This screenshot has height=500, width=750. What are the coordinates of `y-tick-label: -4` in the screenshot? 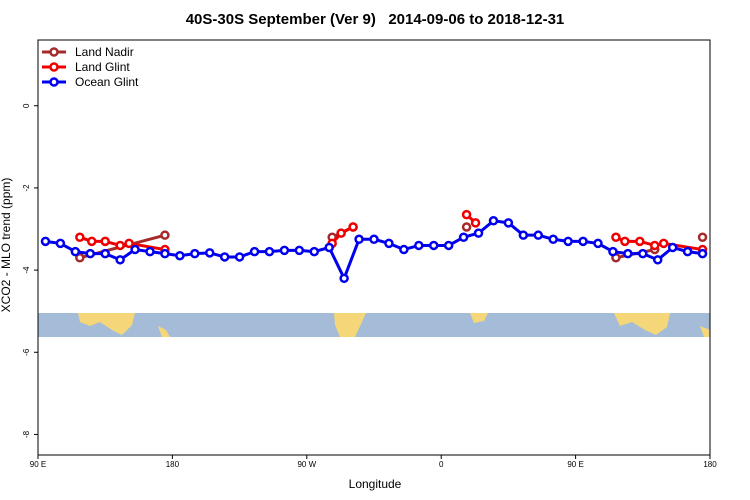 It's located at (26, 270).